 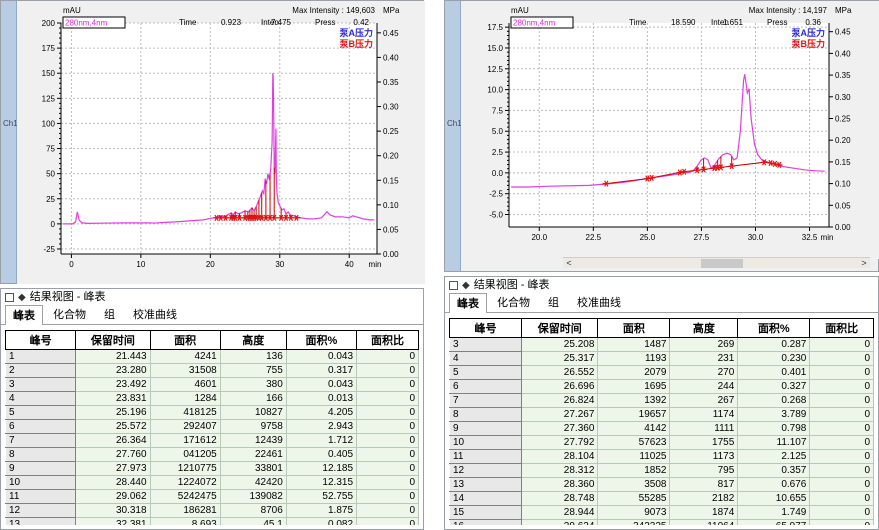 I want to click on row-index-cell: 11, so click(x=41, y=496).